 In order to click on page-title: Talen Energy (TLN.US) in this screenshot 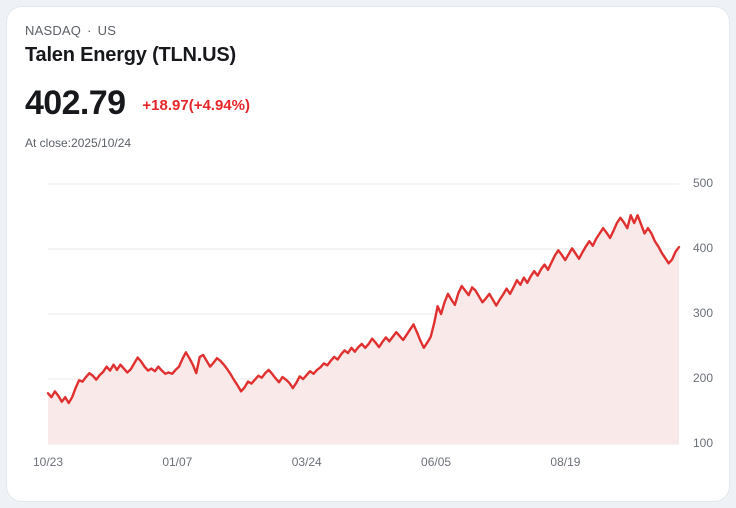, I will do `click(131, 55)`.